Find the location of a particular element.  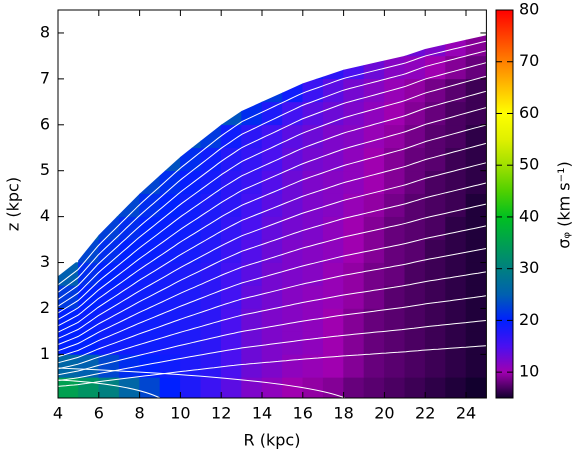

colorbar-tick-label: 30 is located at coordinates (529, 267).